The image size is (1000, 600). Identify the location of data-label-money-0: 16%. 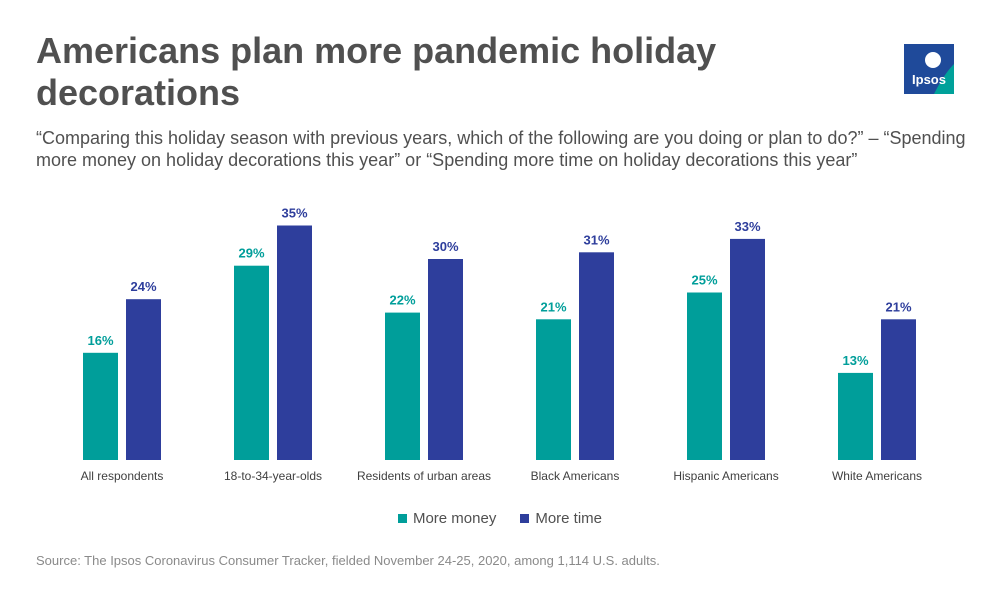
(100, 340).